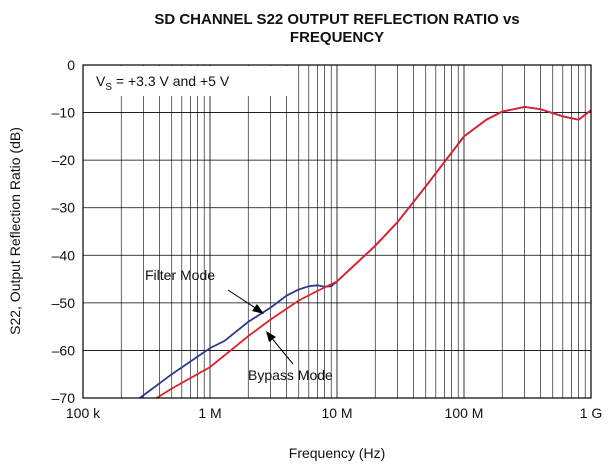 This screenshot has width=616, height=473. What do you see at coordinates (336, 413) in the screenshot?
I see `x-tick-label: 10 M` at bounding box center [336, 413].